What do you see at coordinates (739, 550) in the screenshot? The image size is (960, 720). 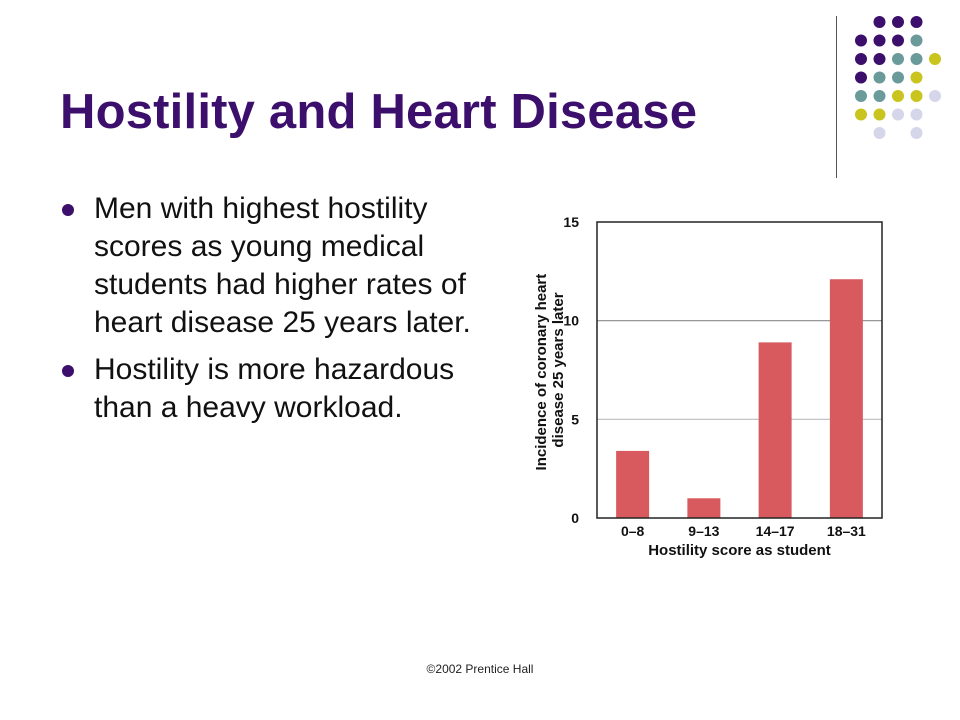 I see `chart-x-axis-label: Hostility score as student` at bounding box center [739, 550].